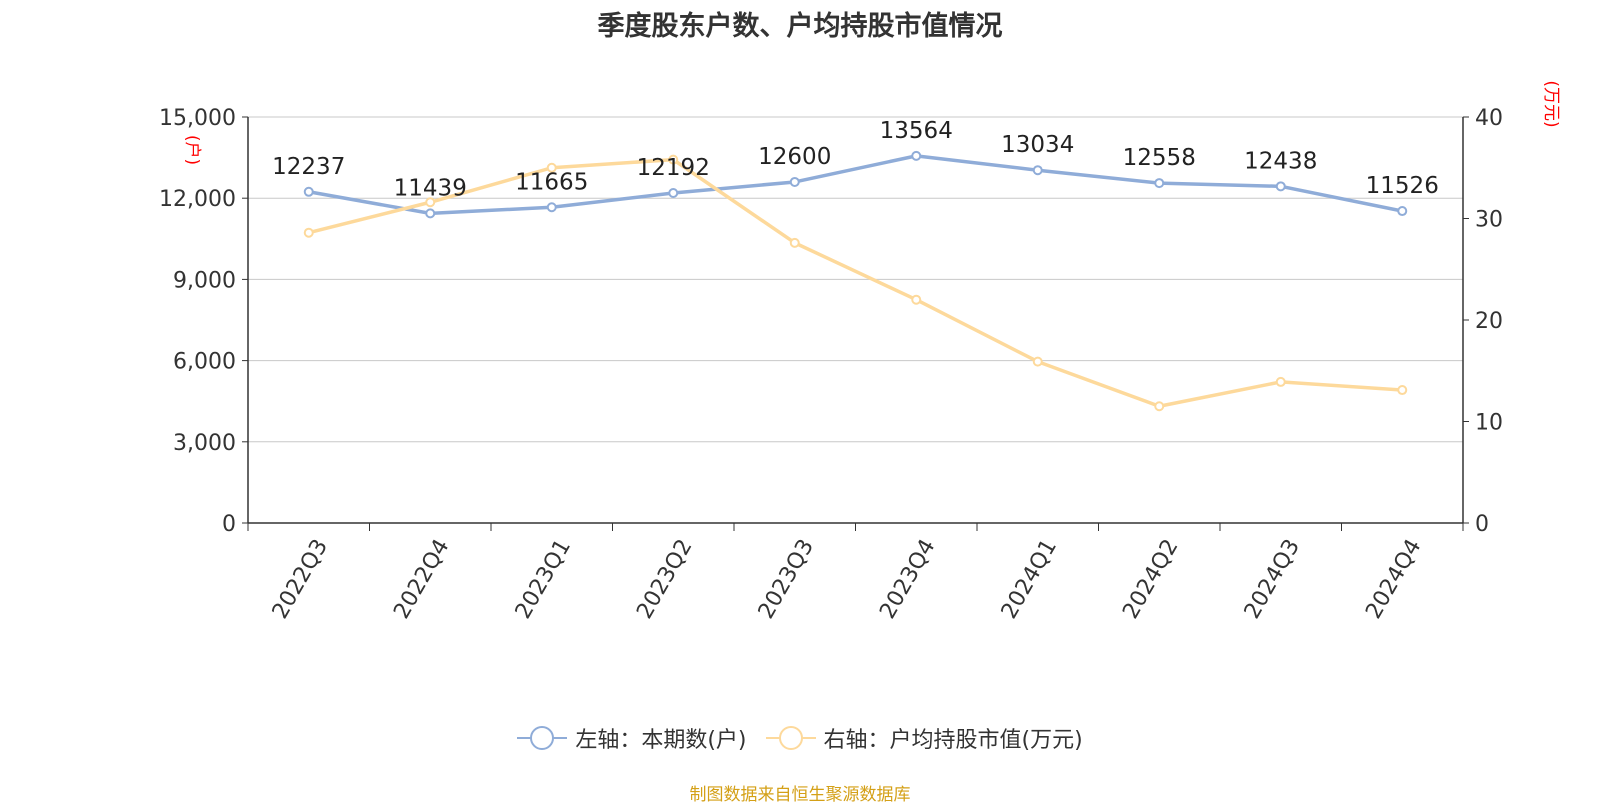 The width and height of the screenshot is (1600, 805). What do you see at coordinates (790, 738) in the screenshot?
I see `legend-marker-right-icon` at bounding box center [790, 738].